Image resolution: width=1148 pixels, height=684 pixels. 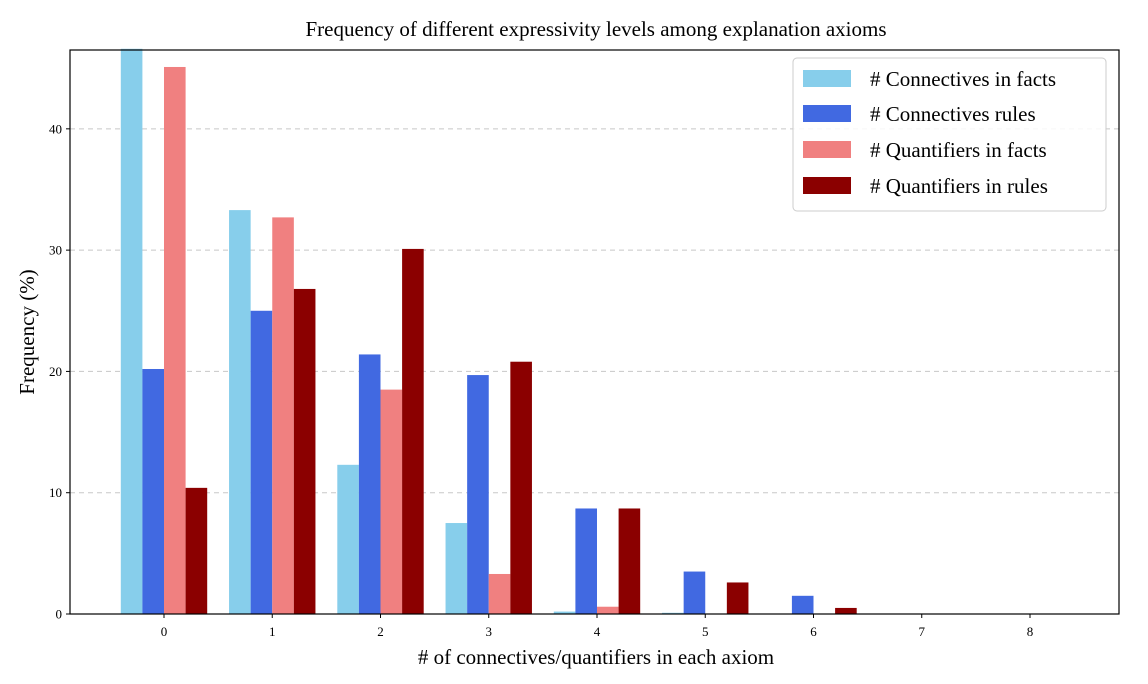 What do you see at coordinates (55, 250) in the screenshot?
I see `y-tick-label-30: 30` at bounding box center [55, 250].